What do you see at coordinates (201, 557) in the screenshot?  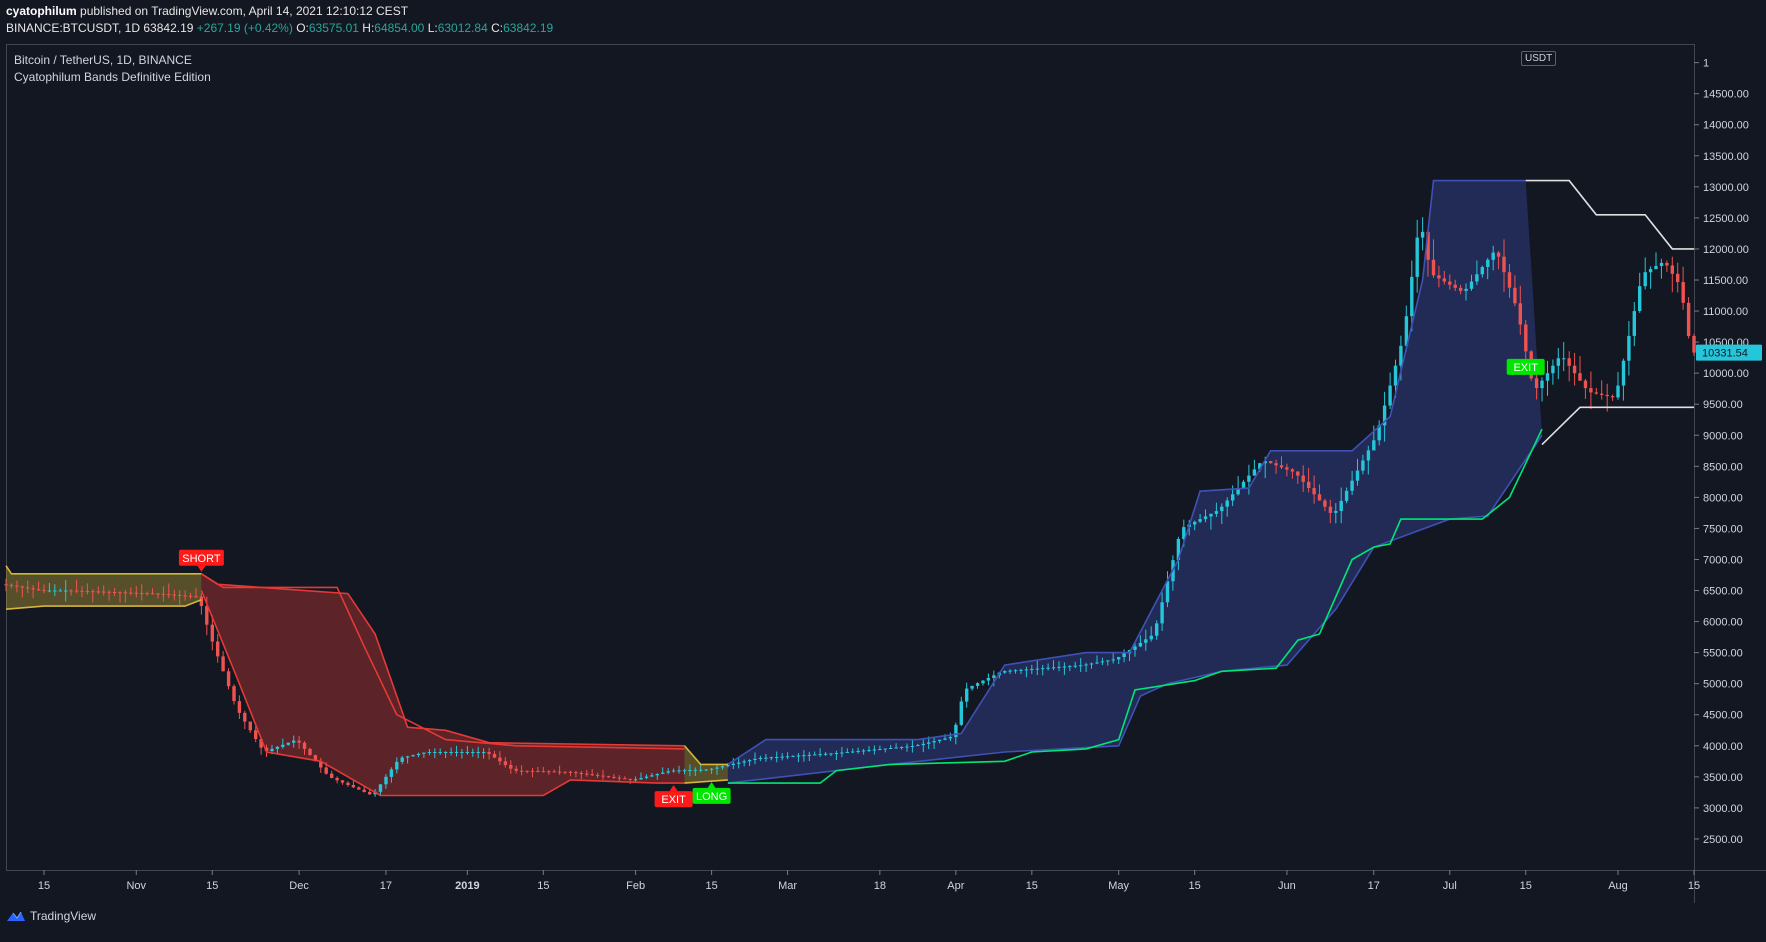 I see `signal-badge-short` at bounding box center [201, 557].